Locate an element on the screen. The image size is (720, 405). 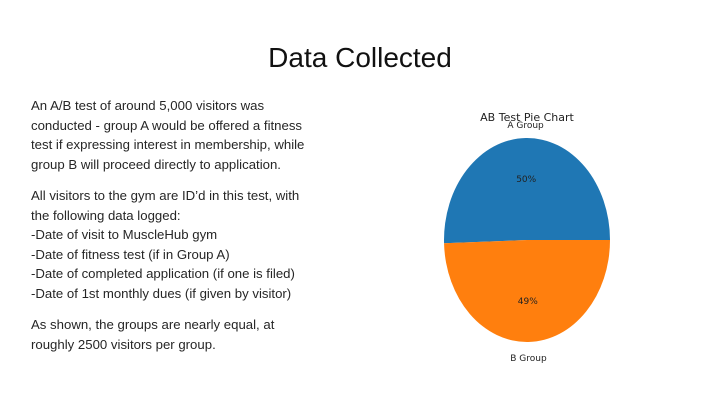
list-item: -Date of visit to MuscleHub gym is located at coordinates (124, 234).